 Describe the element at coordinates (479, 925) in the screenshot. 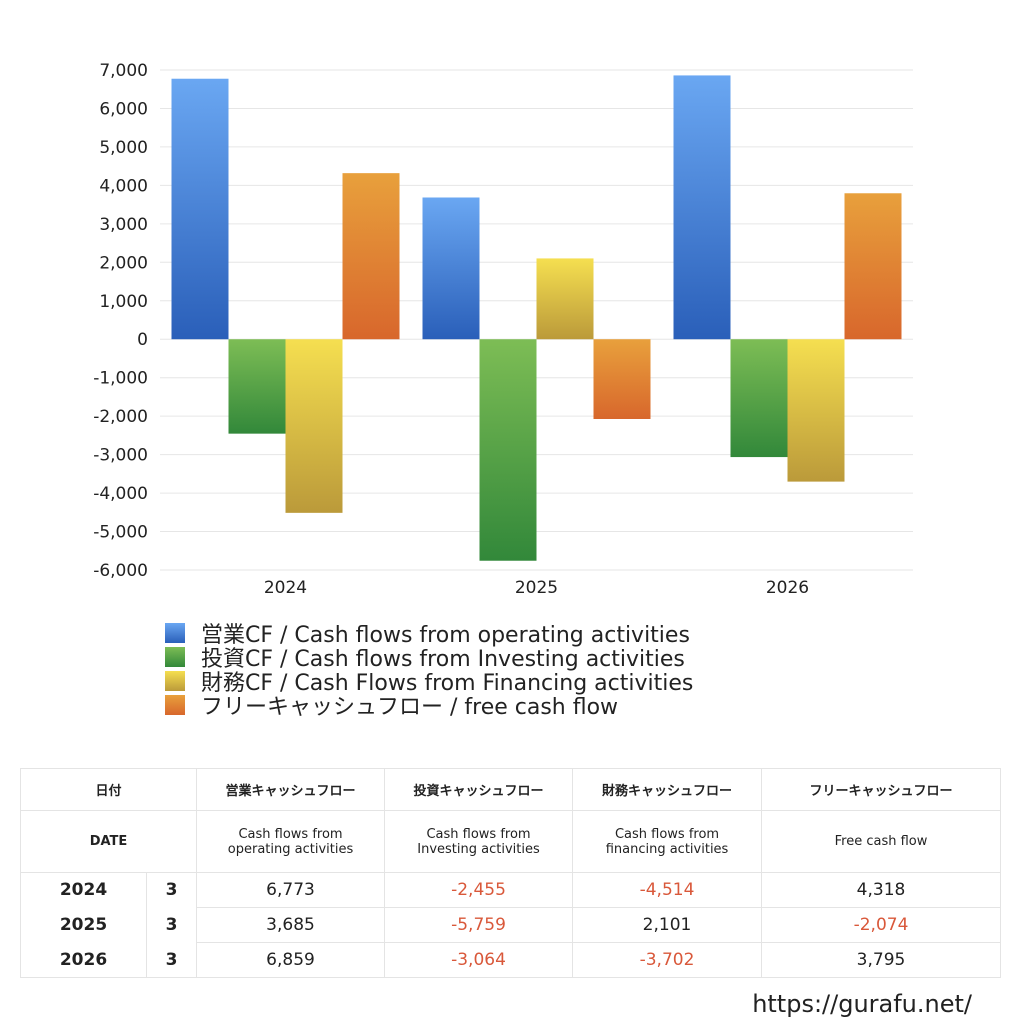

I see `cell-investing: -5,759` at that location.